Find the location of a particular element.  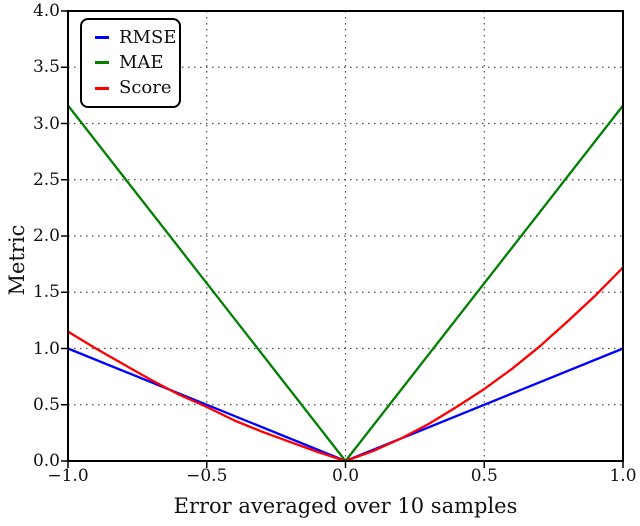

legend-label-mae: MAE is located at coordinates (141, 62).